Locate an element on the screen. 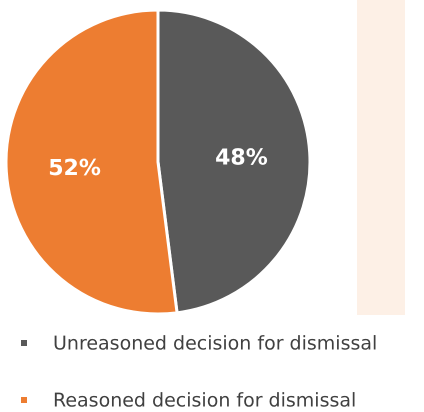 The height and width of the screenshot is (412, 424). data-label: 52% is located at coordinates (74, 168).